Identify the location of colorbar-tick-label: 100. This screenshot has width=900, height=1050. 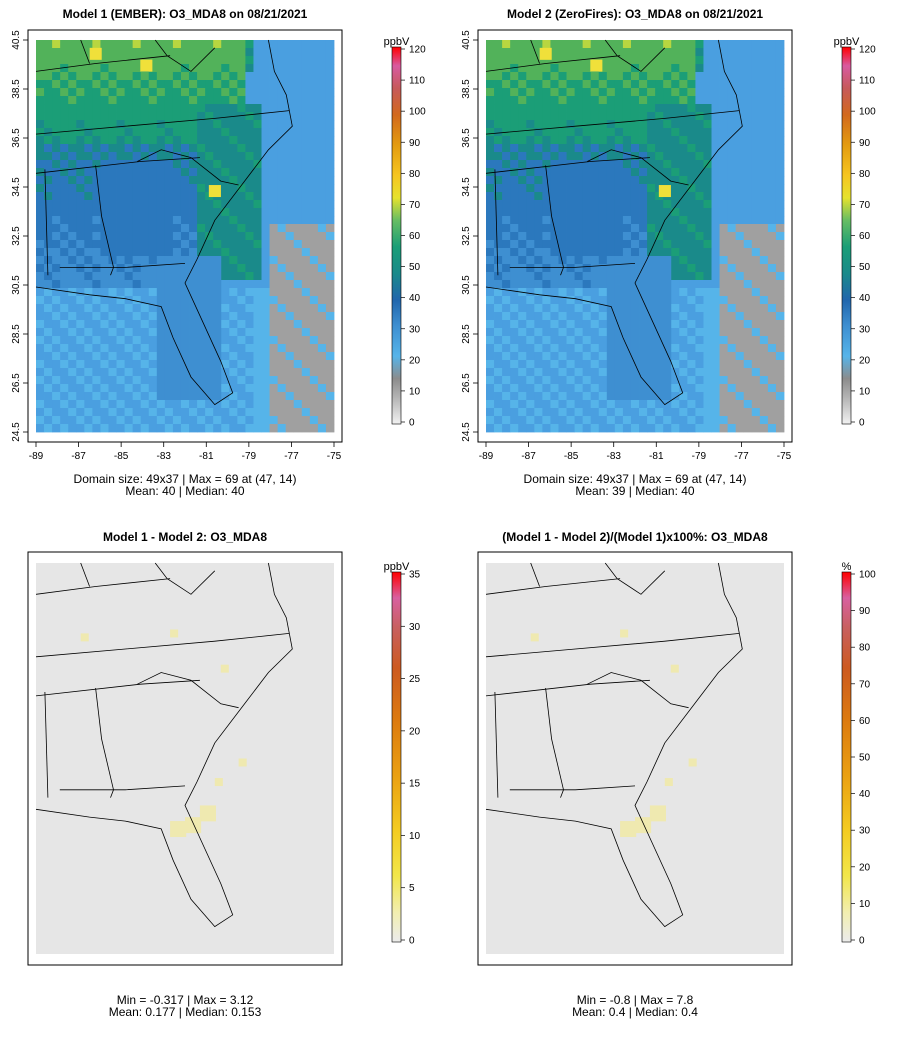
(867, 112).